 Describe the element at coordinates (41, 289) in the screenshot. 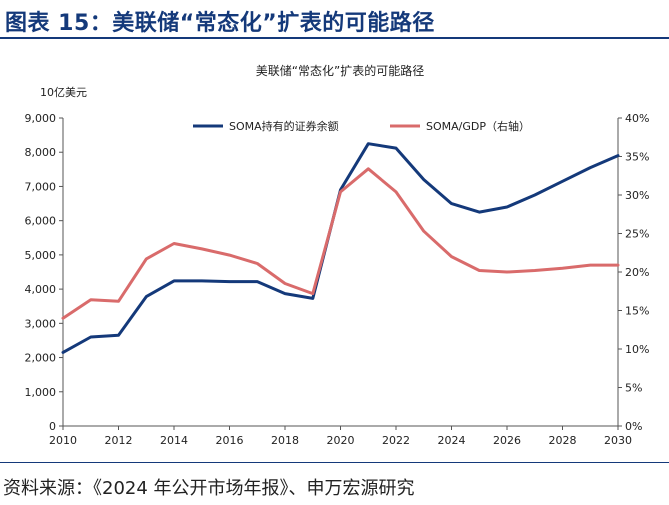

I see `left-y-tick-label: 4,000` at that location.